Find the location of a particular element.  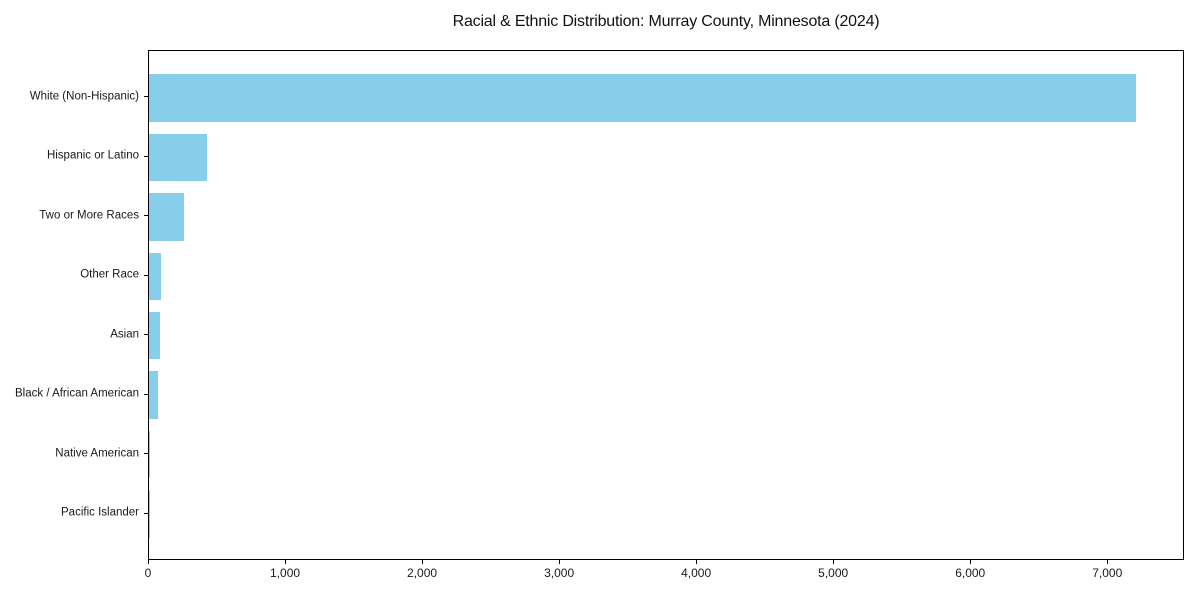

category-label: Other Race is located at coordinates (109, 274).